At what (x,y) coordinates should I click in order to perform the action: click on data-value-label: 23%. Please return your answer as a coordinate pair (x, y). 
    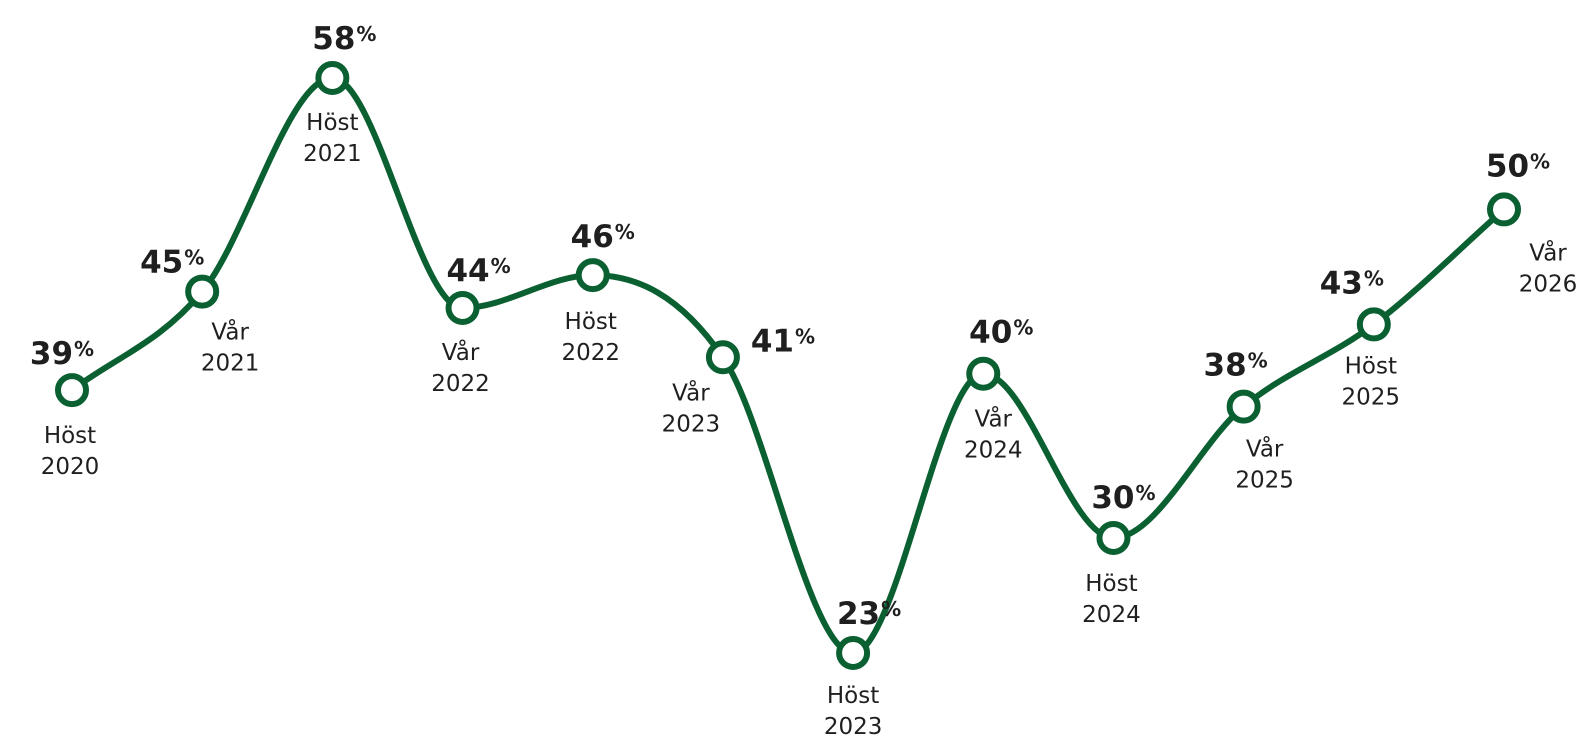
    Looking at the image, I should click on (869, 614).